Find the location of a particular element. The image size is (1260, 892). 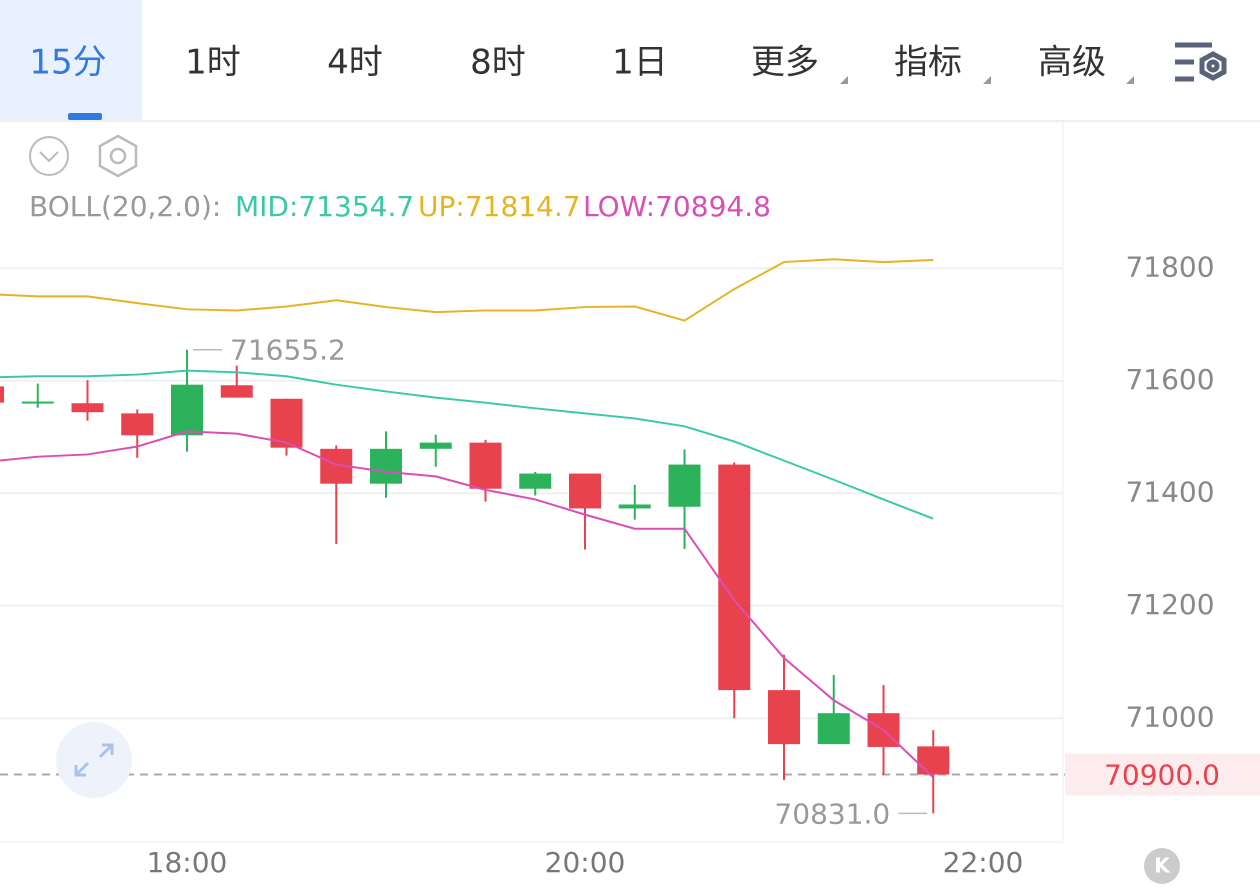

y-tick-label: 71400 is located at coordinates (1169, 491).